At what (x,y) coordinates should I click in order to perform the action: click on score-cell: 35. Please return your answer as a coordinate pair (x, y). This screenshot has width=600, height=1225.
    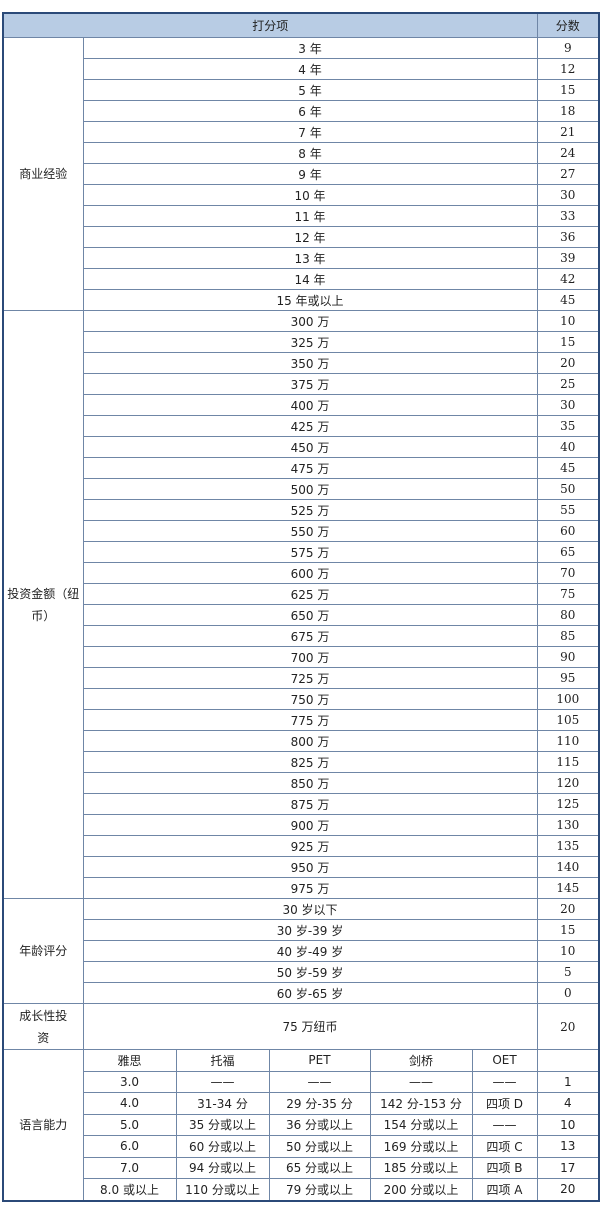
    Looking at the image, I should click on (568, 426).